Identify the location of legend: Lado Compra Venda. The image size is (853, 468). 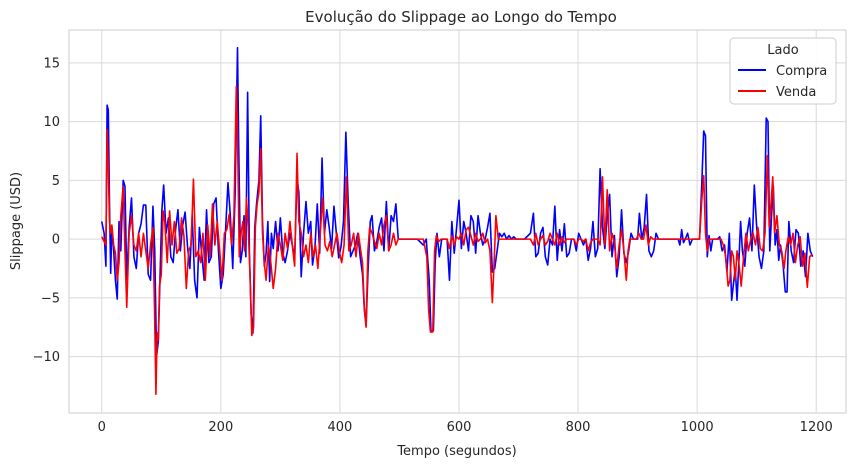
(783, 71).